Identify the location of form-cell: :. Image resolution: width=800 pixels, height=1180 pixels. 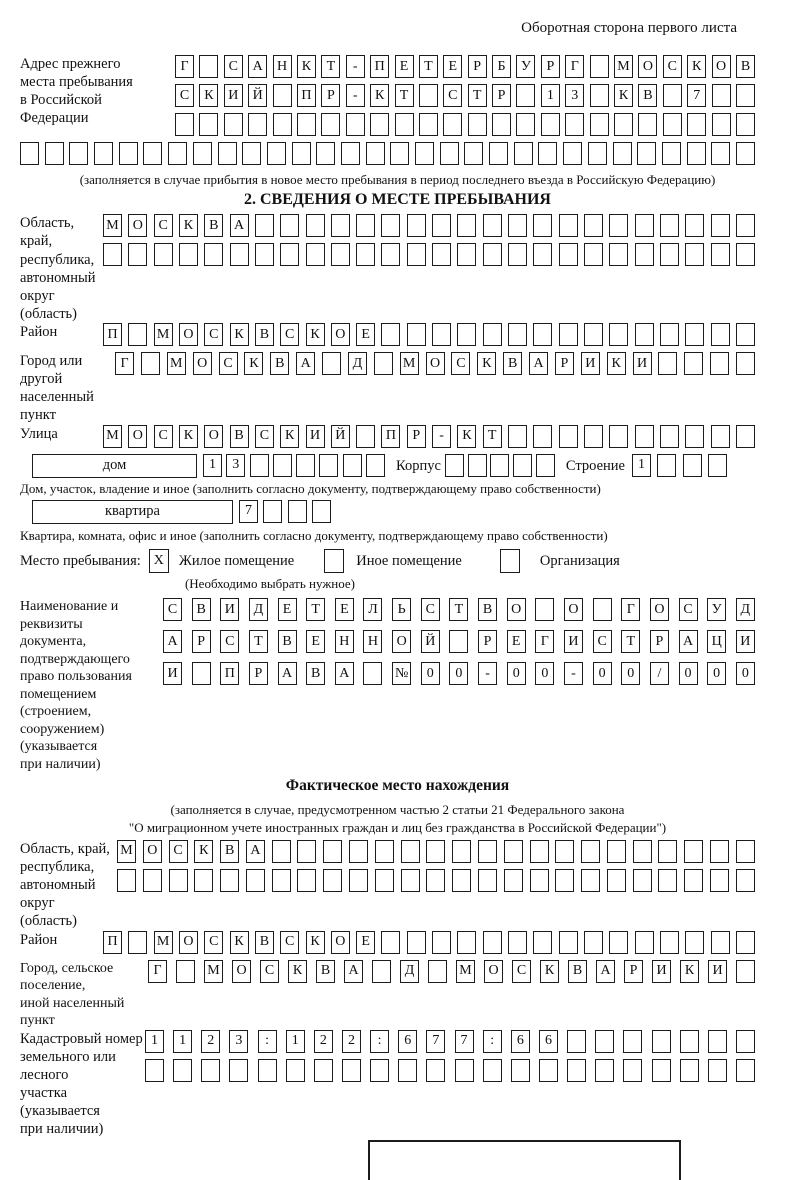
(380, 1041).